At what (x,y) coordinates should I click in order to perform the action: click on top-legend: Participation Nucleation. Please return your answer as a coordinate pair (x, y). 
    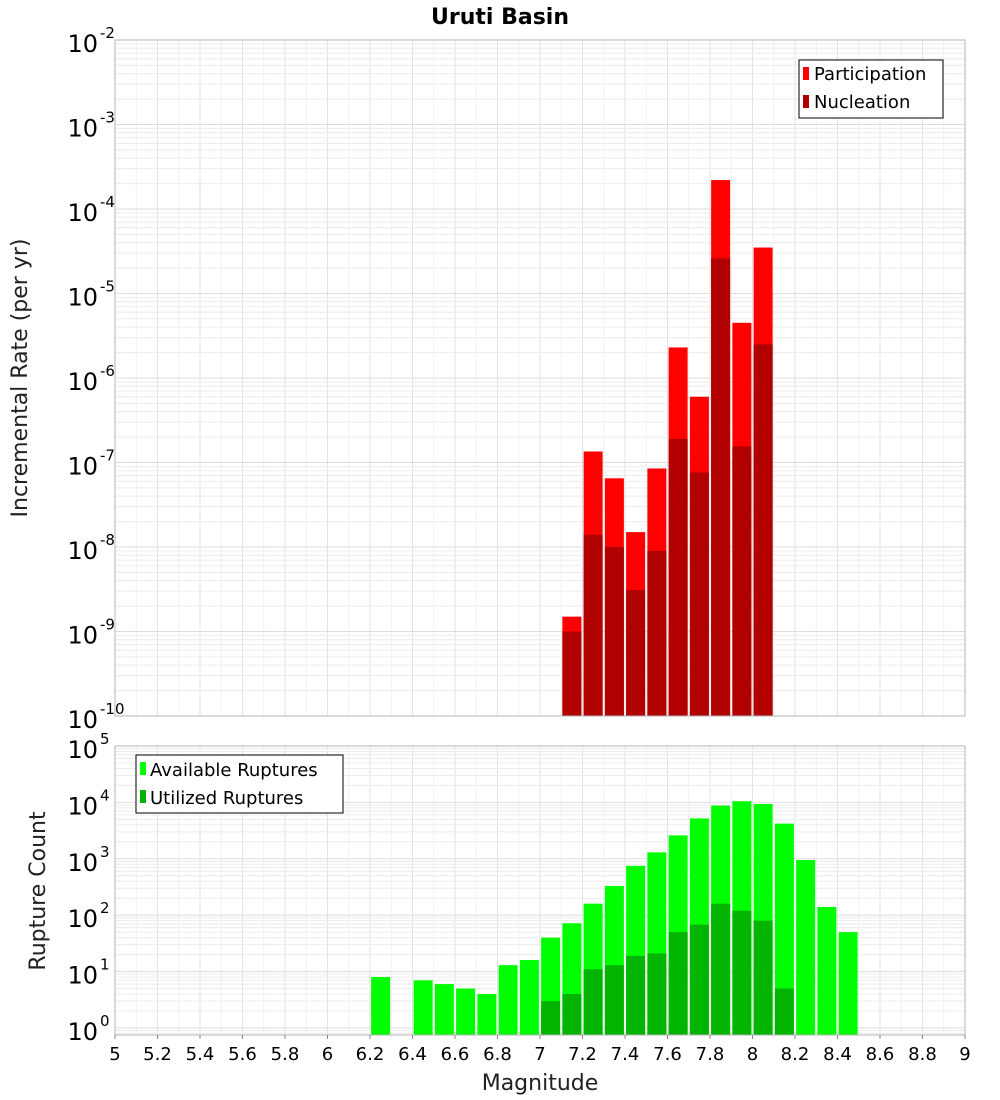
    Looking at the image, I should click on (871, 89).